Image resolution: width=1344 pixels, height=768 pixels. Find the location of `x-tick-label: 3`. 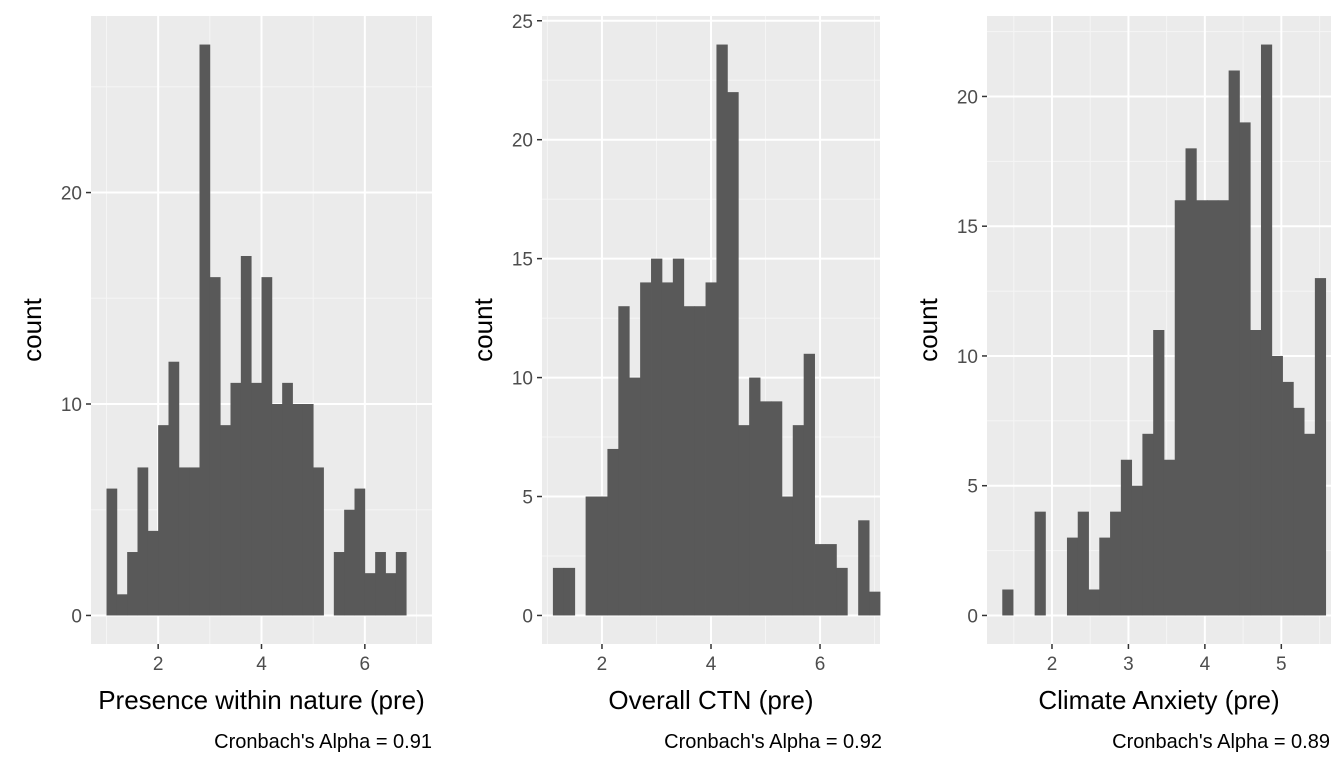

x-tick-label: 3 is located at coordinates (1128, 664).